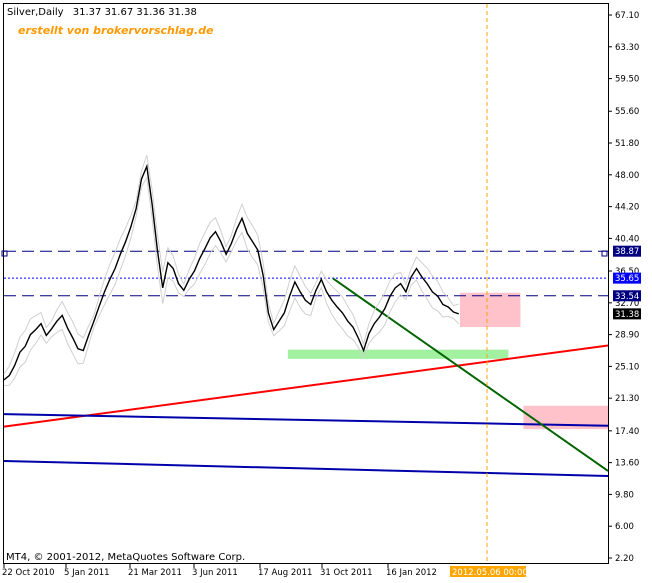  I want to click on y-tick-label: 32.70, so click(627, 304).